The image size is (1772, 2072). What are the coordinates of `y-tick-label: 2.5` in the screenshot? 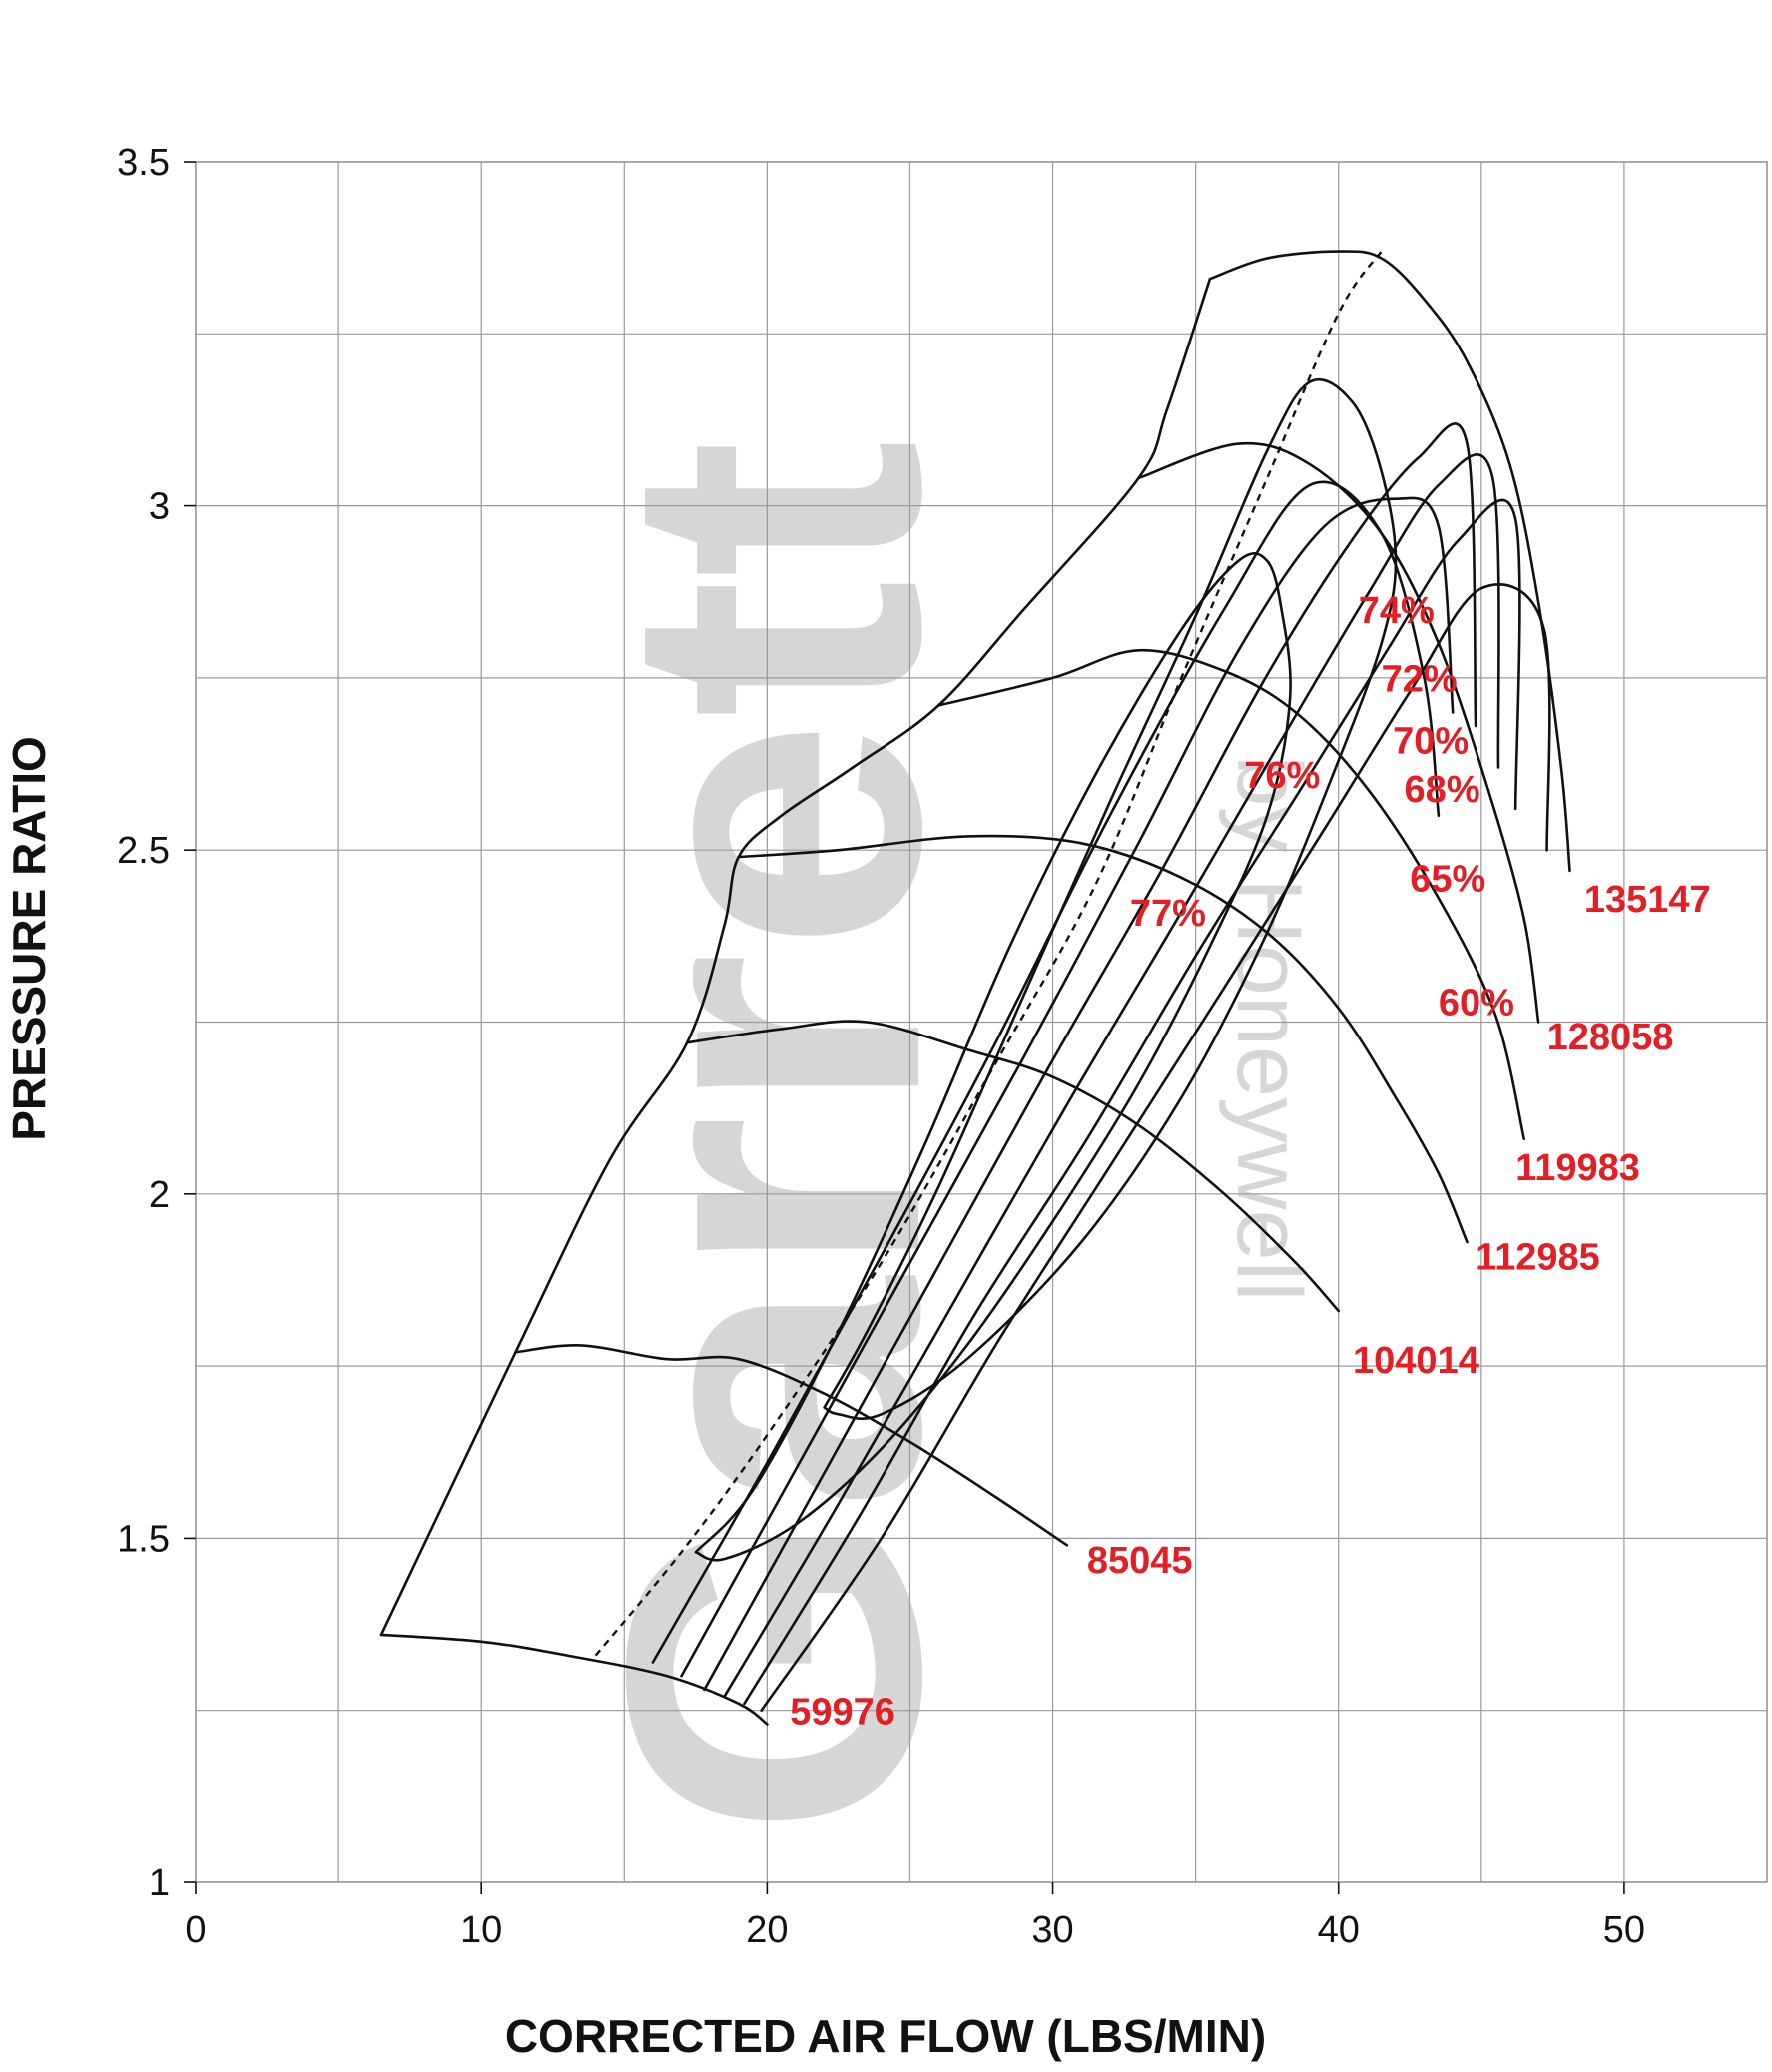 It's located at (143, 851).